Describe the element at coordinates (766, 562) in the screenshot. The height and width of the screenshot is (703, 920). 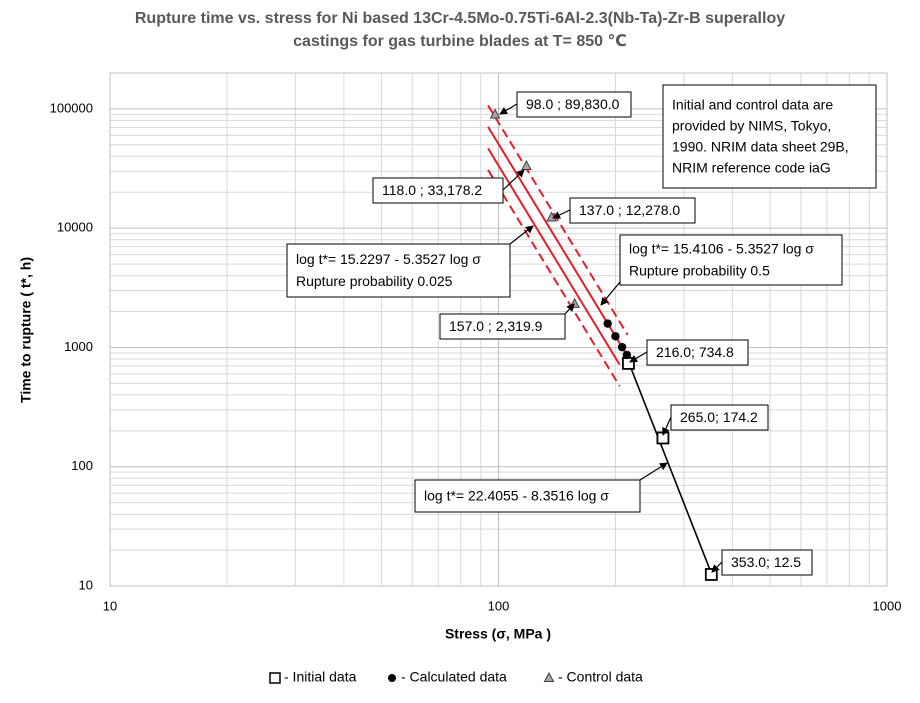
I see `annotation-text: 353.0; 12.5` at that location.